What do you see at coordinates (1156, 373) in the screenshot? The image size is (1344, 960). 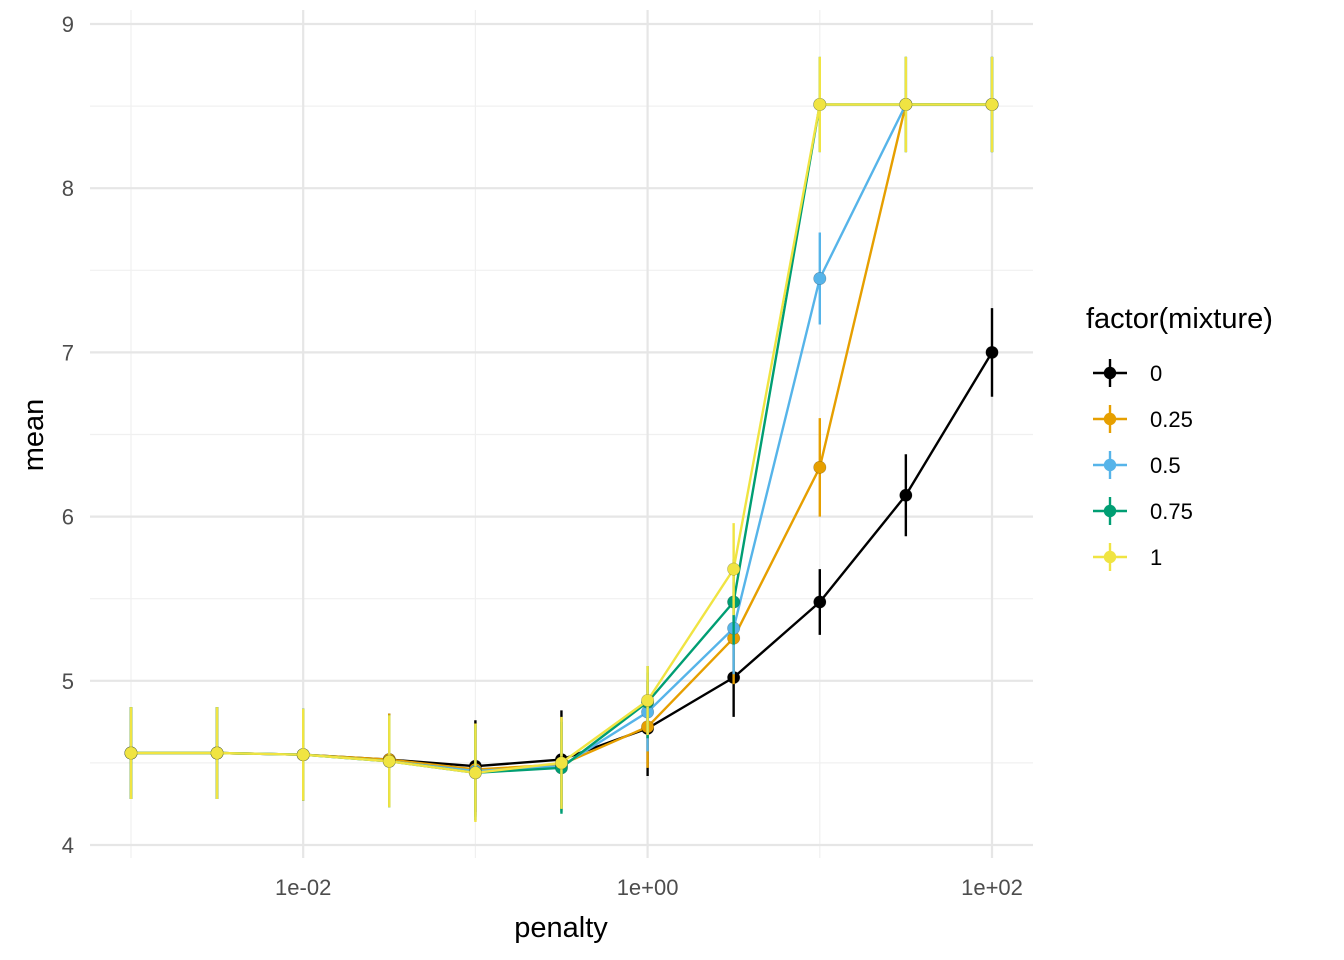 I see `legend-label: 0` at bounding box center [1156, 373].